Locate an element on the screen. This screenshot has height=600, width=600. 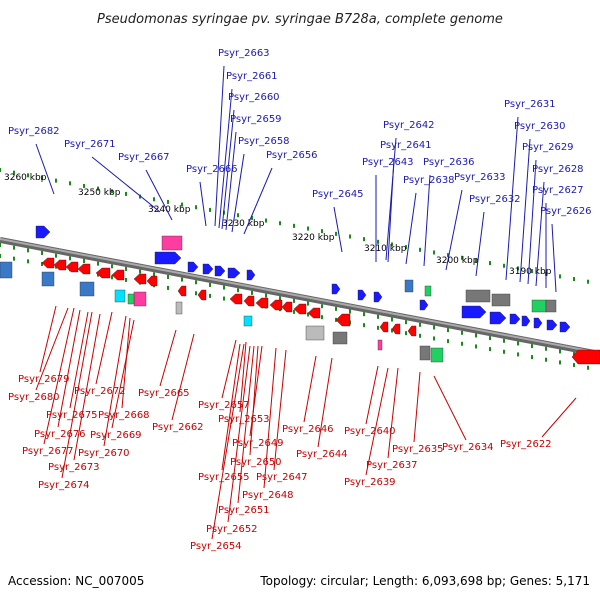
gene-label: Psyr_2640 is located at coordinates (370, 431).